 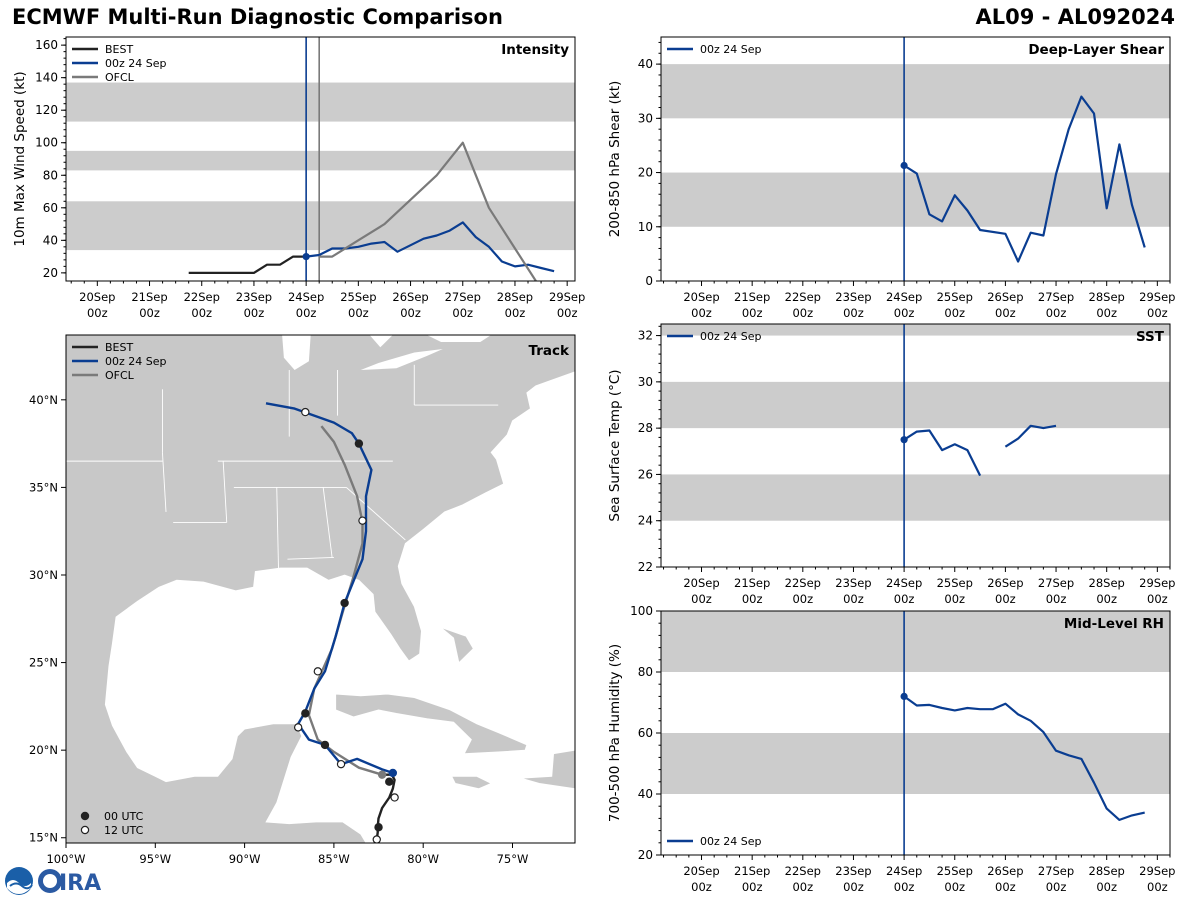 I want to click on rh-xtick-label-0: 20Sep, so click(x=701, y=871).